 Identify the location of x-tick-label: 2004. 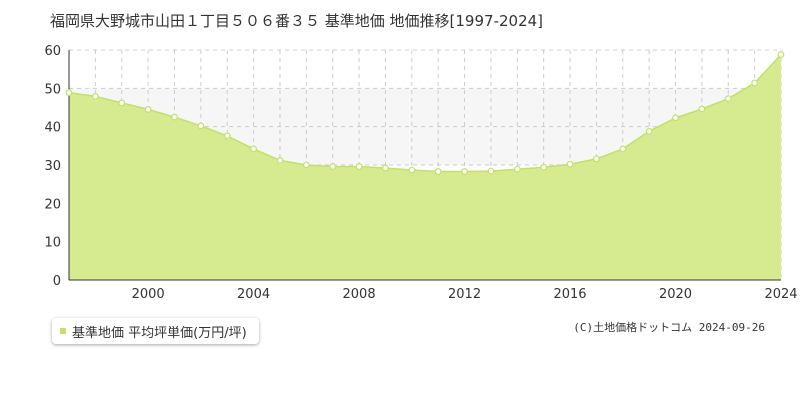
(253, 294).